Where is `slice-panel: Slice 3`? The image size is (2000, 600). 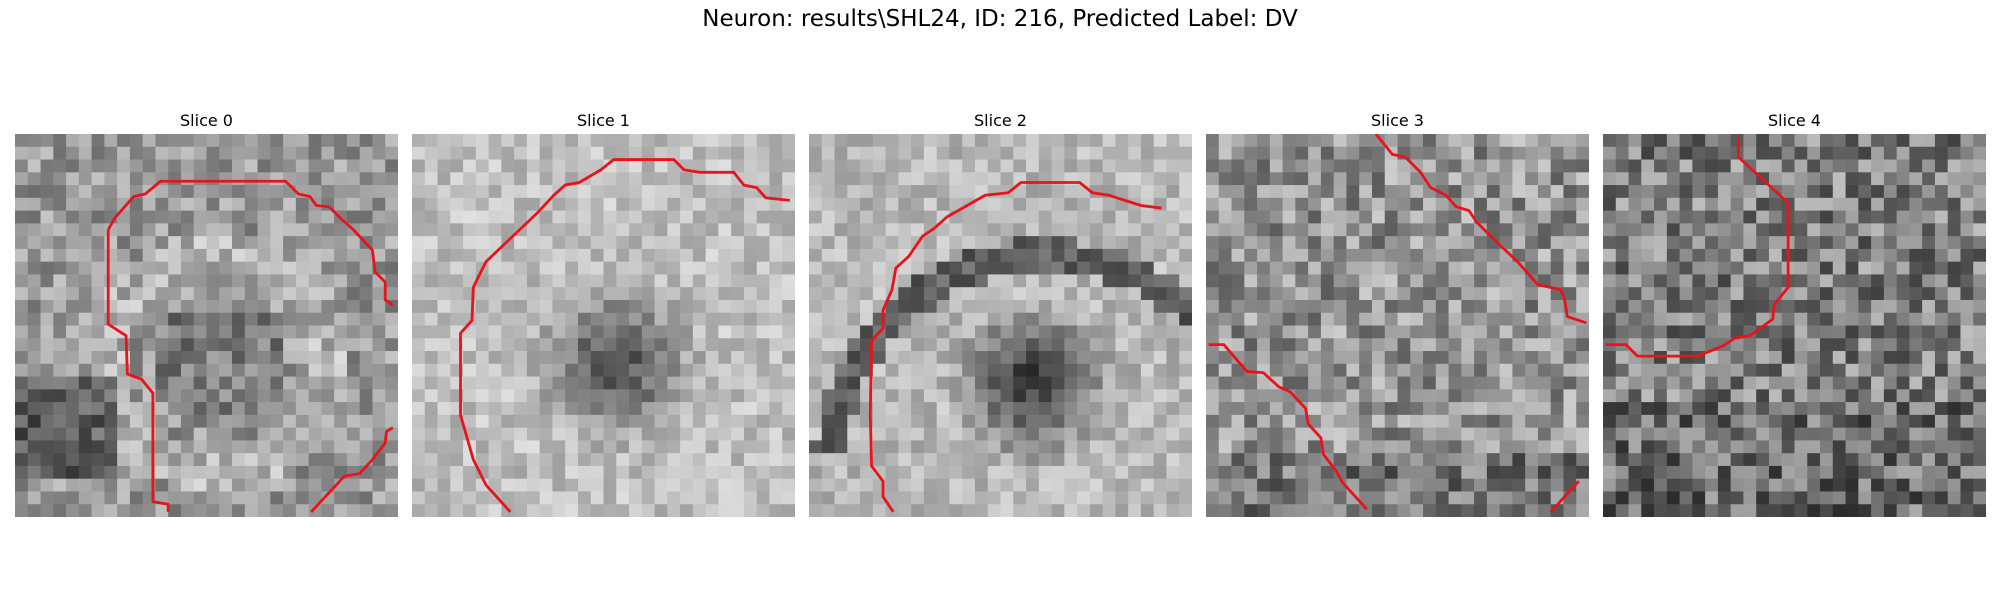 slice-panel: Slice 3 is located at coordinates (1397, 312).